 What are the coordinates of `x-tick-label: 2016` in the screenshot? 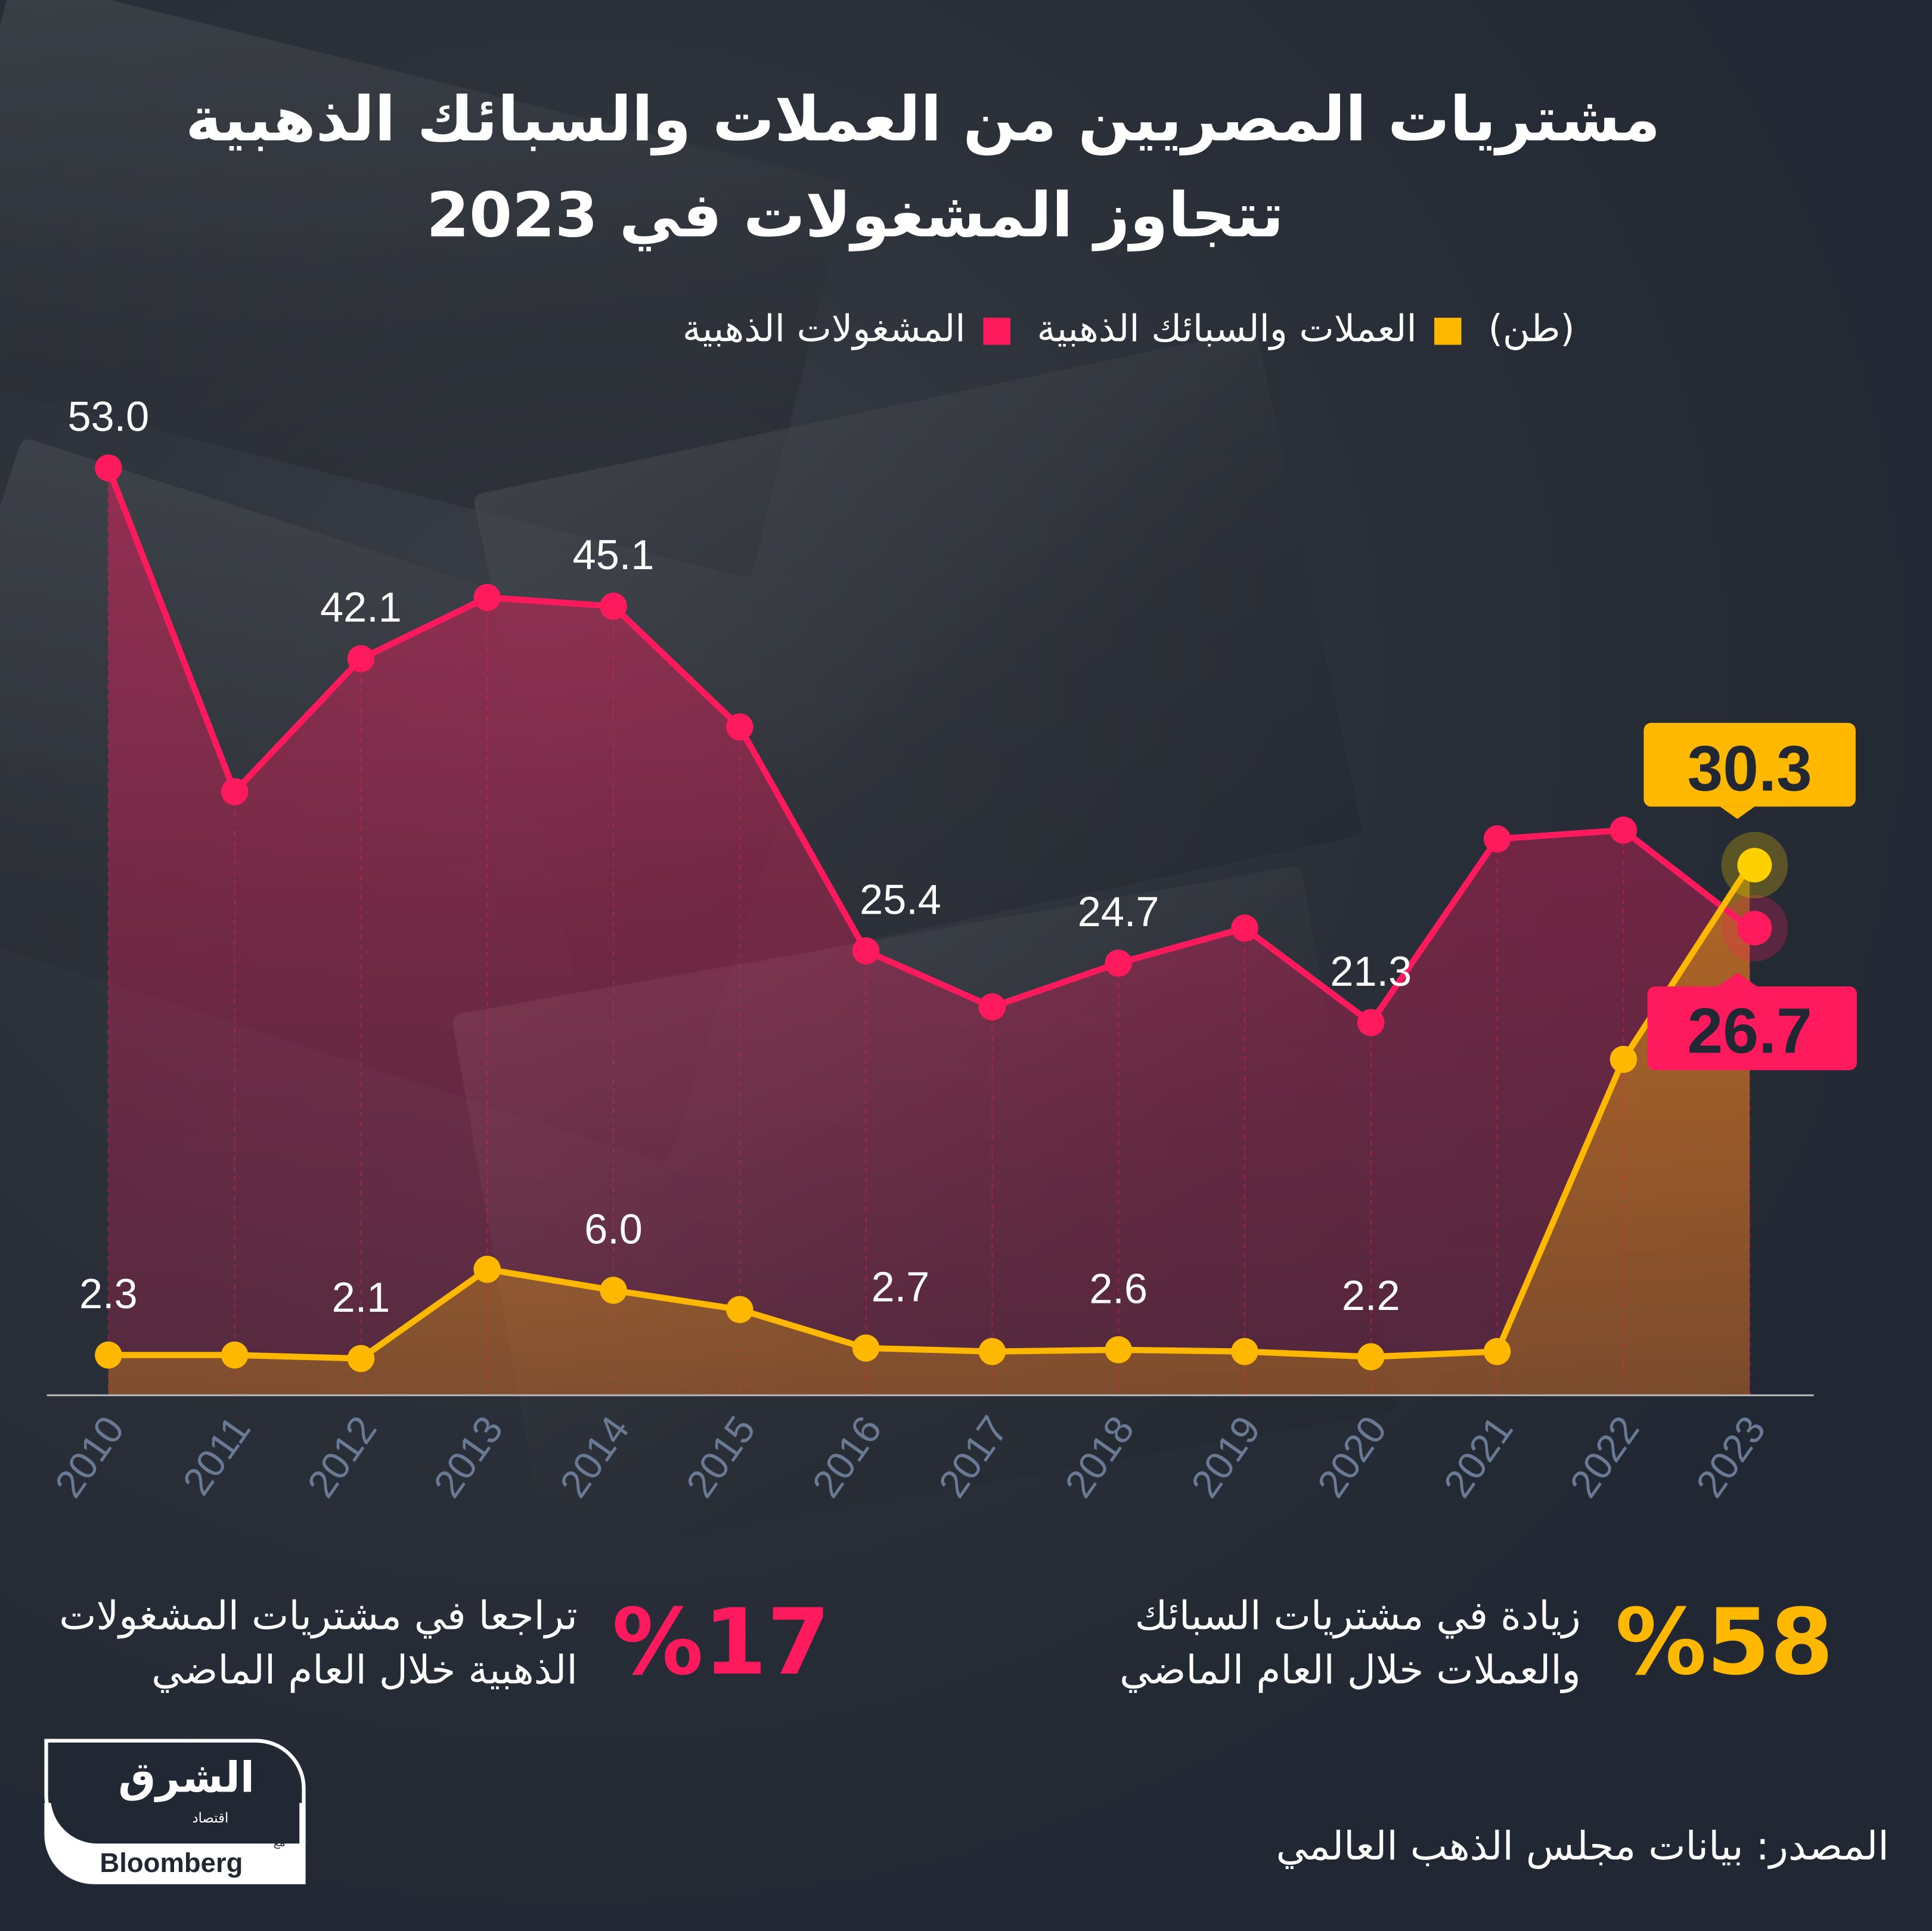 It's located at (847, 1456).